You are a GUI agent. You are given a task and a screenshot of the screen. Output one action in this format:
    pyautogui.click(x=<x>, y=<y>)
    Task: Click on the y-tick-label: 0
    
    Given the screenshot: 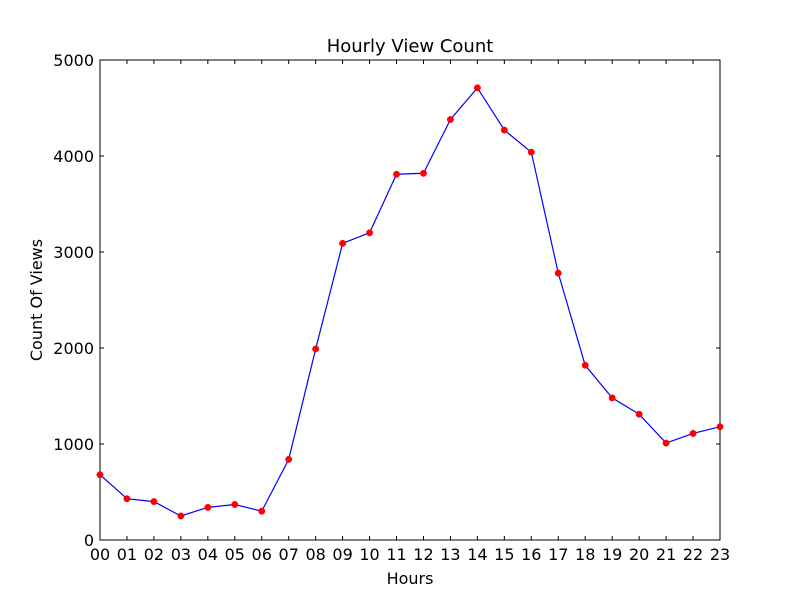 What is the action you would take?
    pyautogui.click(x=89, y=540)
    